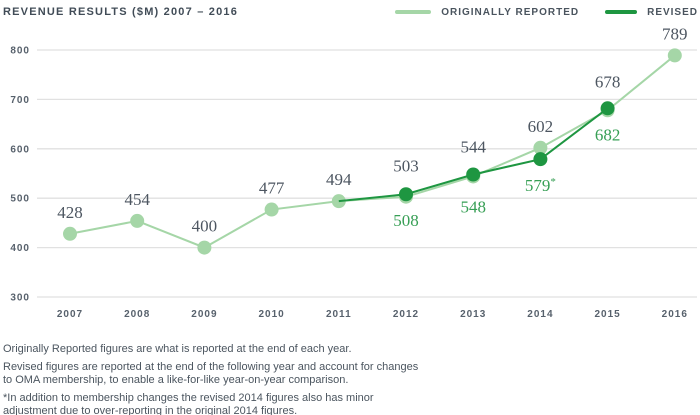 This screenshot has width=700, height=415. I want to click on svg-text: 2008, so click(137, 314).